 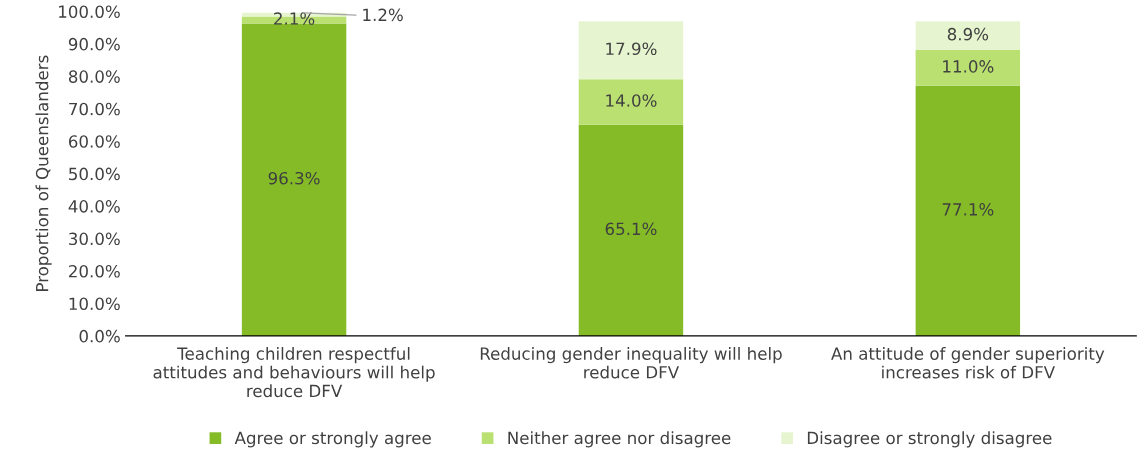 I want to click on y-tick-label: 60.0%, so click(x=94, y=141).